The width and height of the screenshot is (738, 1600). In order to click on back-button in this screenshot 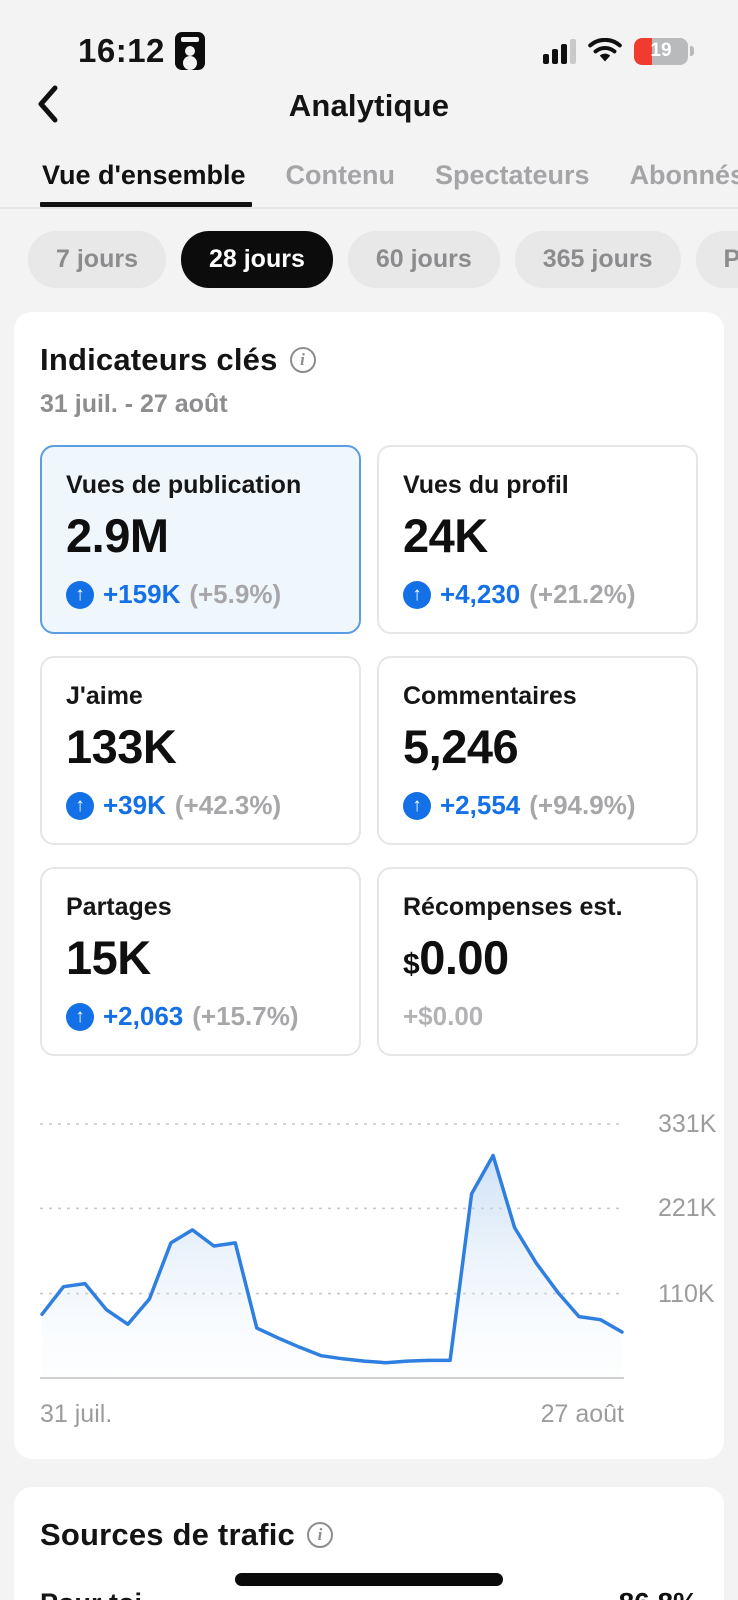, I will do `click(48, 104)`.